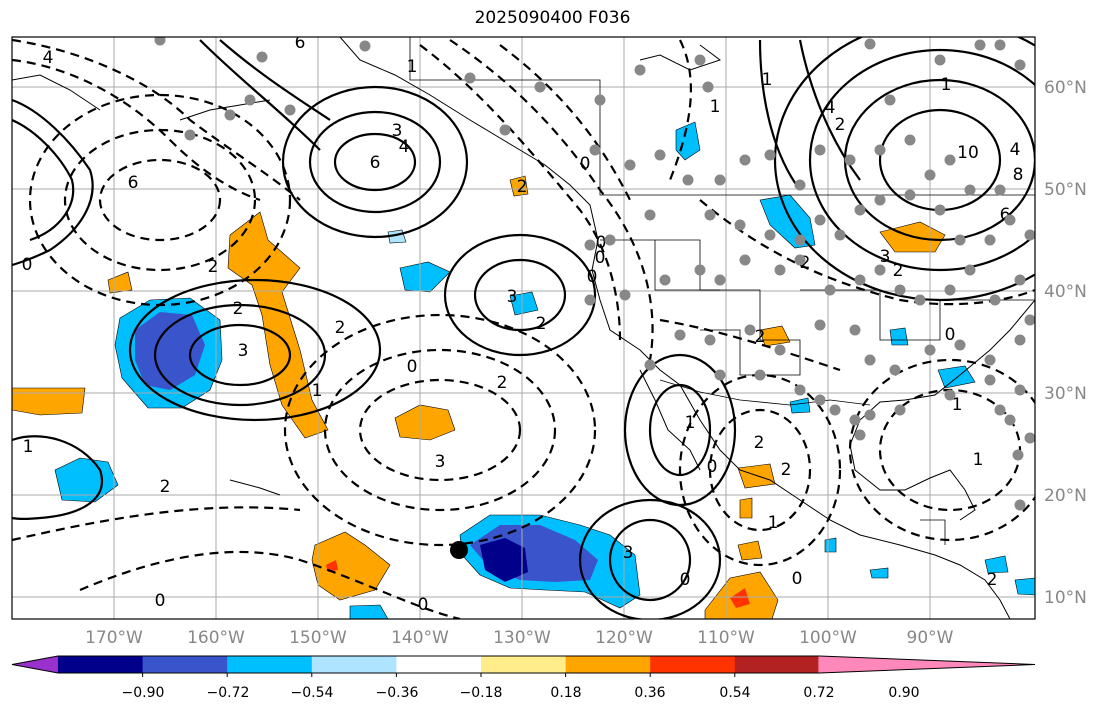 The width and height of the screenshot is (1105, 712). What do you see at coordinates (35, 664) in the screenshot?
I see `colorbar-extend-low` at bounding box center [35, 664].